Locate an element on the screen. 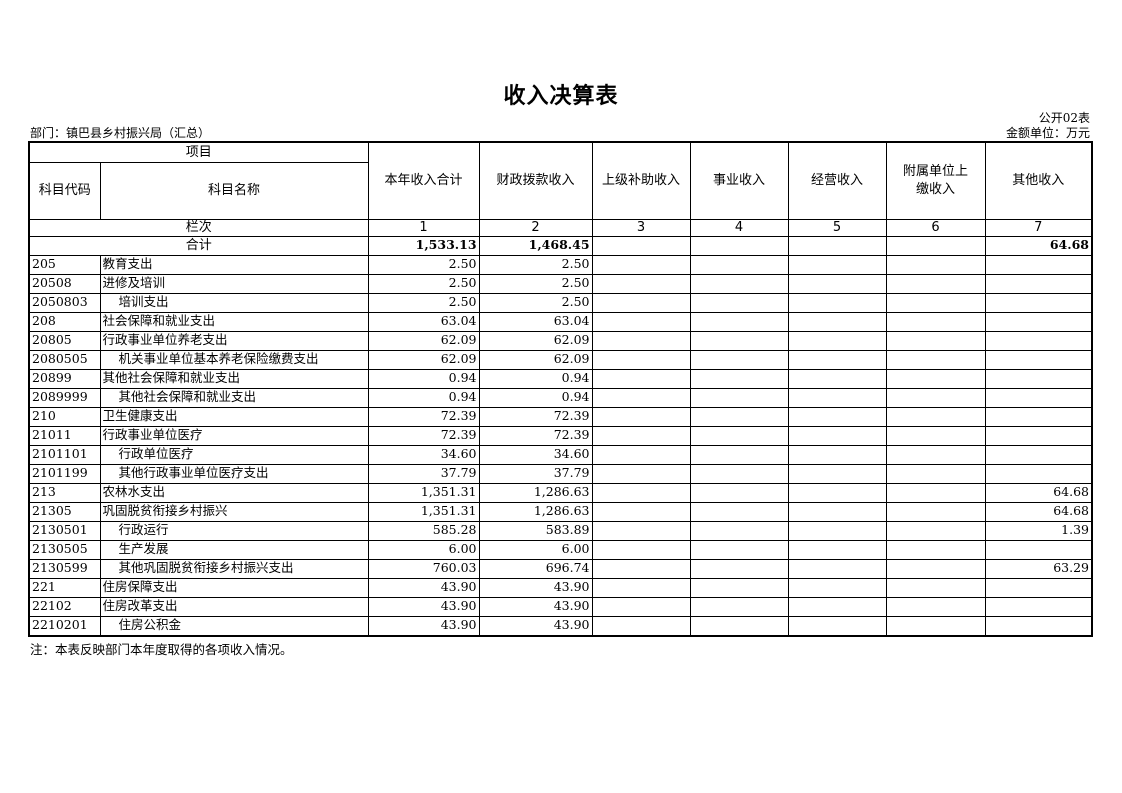  subject-name: 住房保障支出 is located at coordinates (234, 587).